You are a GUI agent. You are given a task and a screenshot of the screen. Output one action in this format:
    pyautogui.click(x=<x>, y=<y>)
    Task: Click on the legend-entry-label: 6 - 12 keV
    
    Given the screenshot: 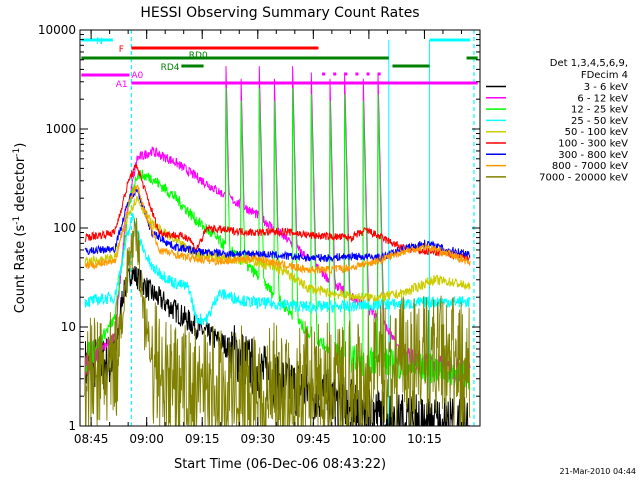 What is the action you would take?
    pyautogui.click(x=602, y=98)
    